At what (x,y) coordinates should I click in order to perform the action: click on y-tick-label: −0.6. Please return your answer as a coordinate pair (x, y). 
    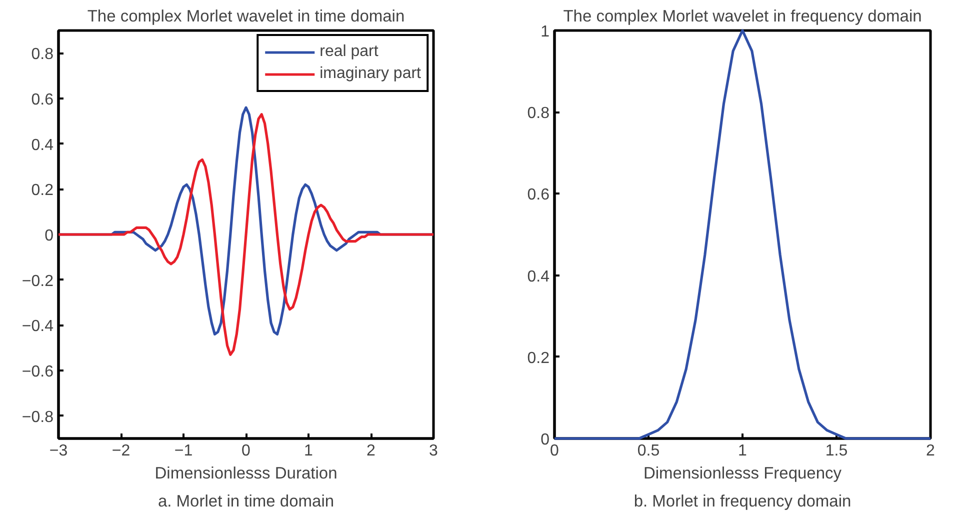
    Looking at the image, I should click on (38, 372).